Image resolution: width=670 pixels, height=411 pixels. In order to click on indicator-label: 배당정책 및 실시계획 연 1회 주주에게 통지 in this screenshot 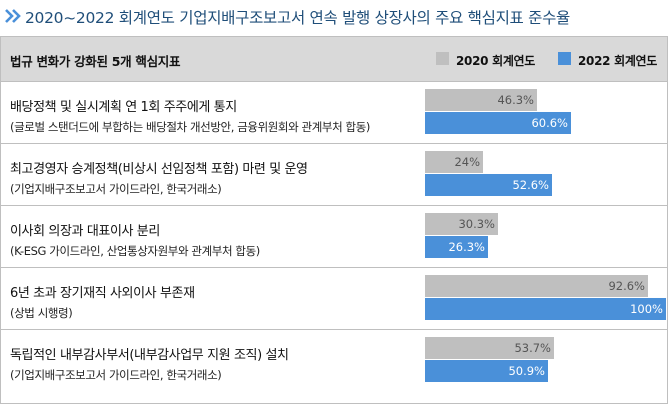, I will do `click(123, 107)`.